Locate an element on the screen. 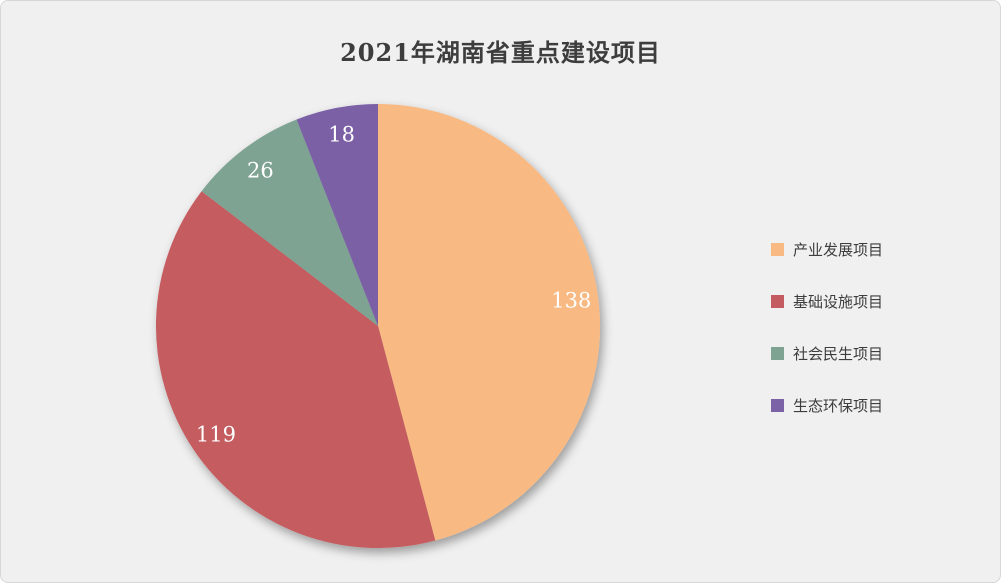  slice-value-label: 138 is located at coordinates (571, 301).